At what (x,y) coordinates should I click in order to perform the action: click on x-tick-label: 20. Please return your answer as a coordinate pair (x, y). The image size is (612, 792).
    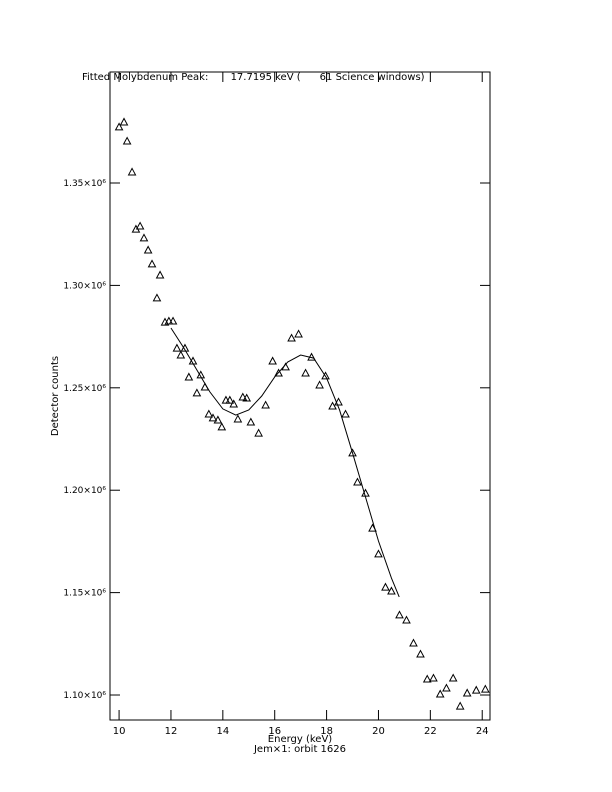
    Looking at the image, I should click on (378, 731).